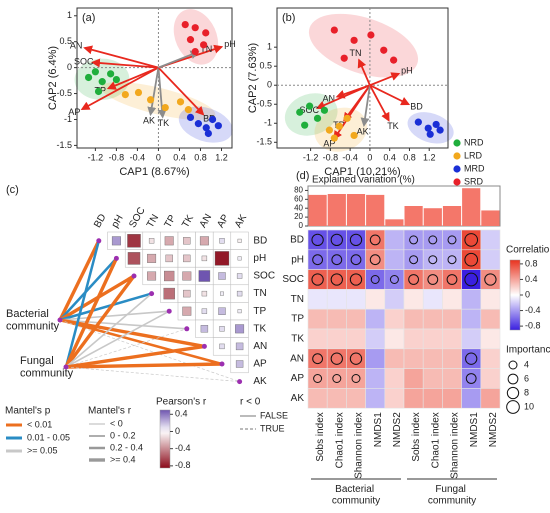 The height and width of the screenshot is (513, 550). I want to click on column-label: NMDS2, so click(397, 429).